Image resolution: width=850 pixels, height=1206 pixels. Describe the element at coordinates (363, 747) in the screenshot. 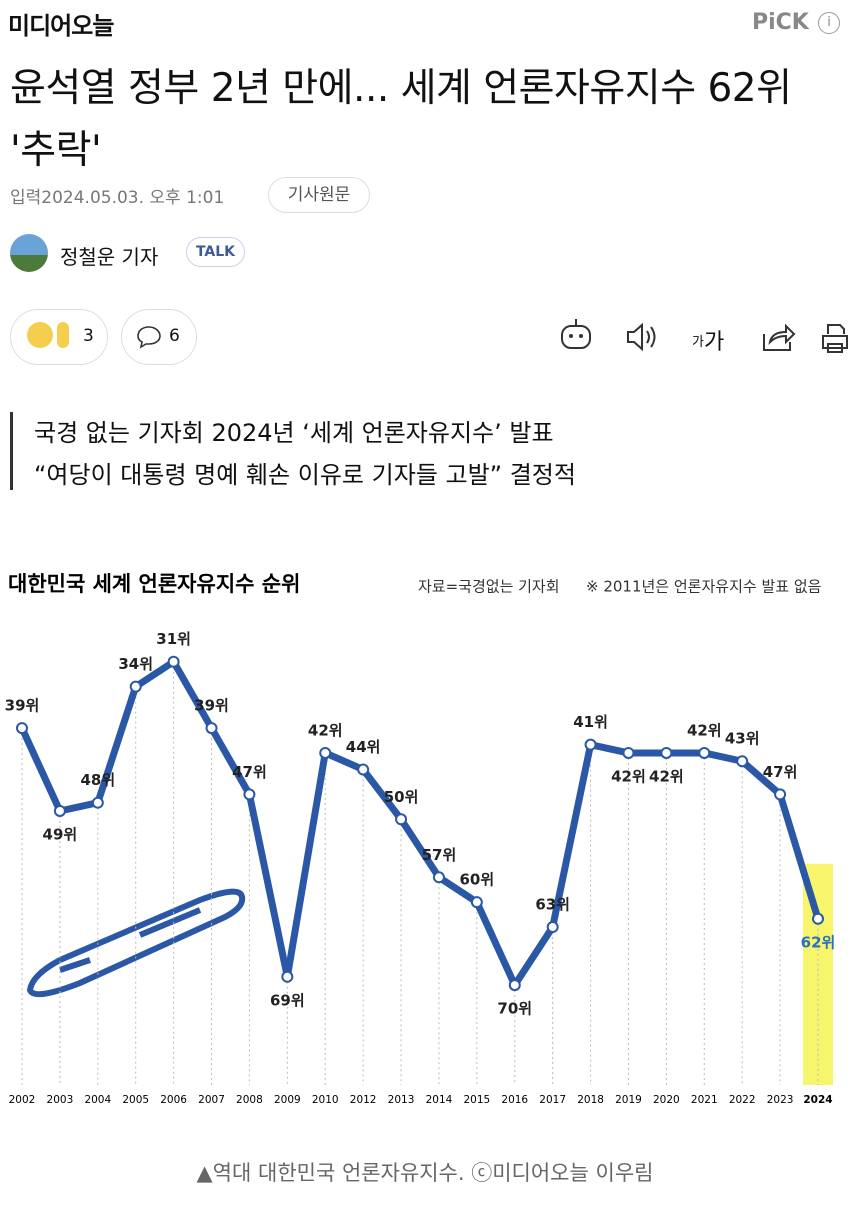

I see `data-label: 44위` at that location.